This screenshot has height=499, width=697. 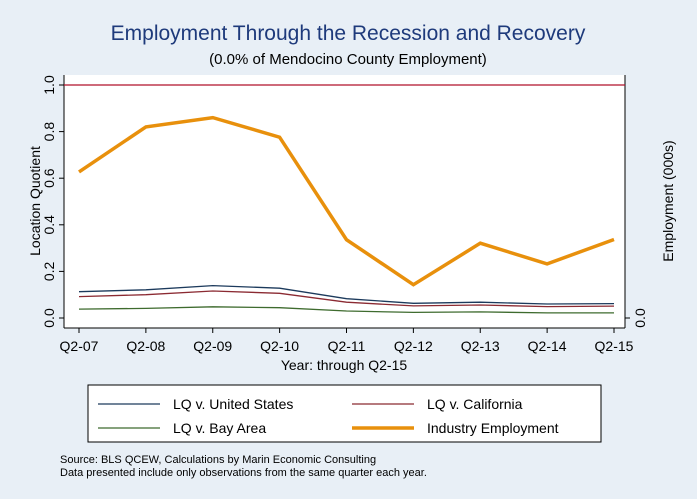 What do you see at coordinates (480, 346) in the screenshot?
I see `x-tick-label: Q2-13` at bounding box center [480, 346].